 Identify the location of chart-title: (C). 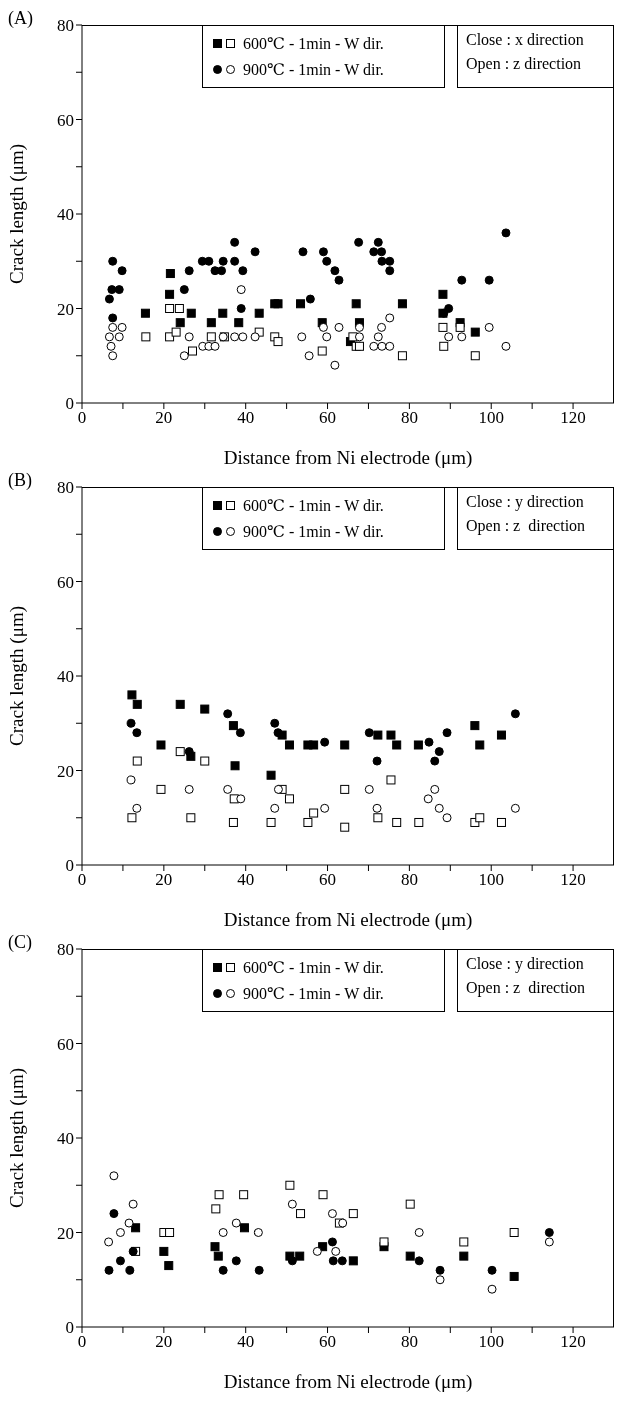
(20, 942).